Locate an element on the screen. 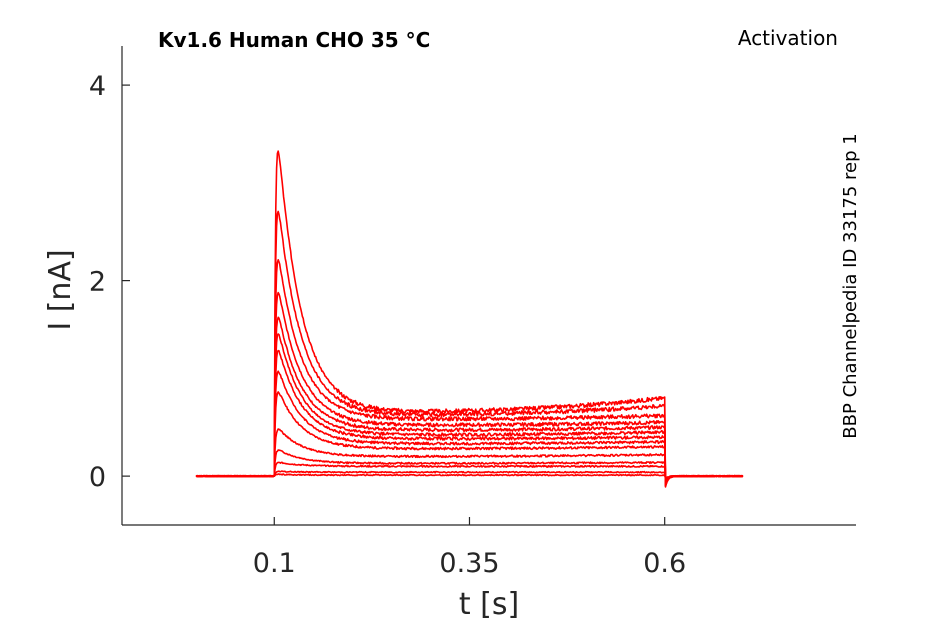  y-tick-label: 4 is located at coordinates (97, 86).